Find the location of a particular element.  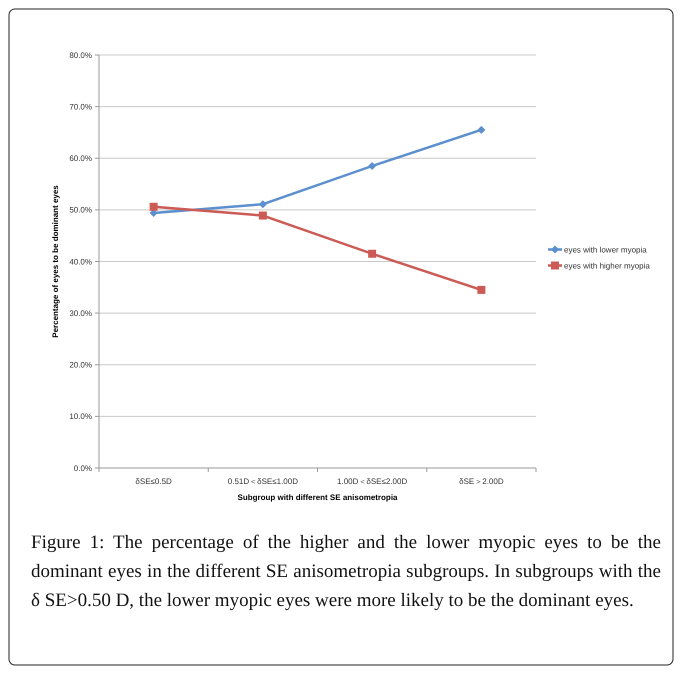

y-tick-label: 0.0% is located at coordinates (83, 468).